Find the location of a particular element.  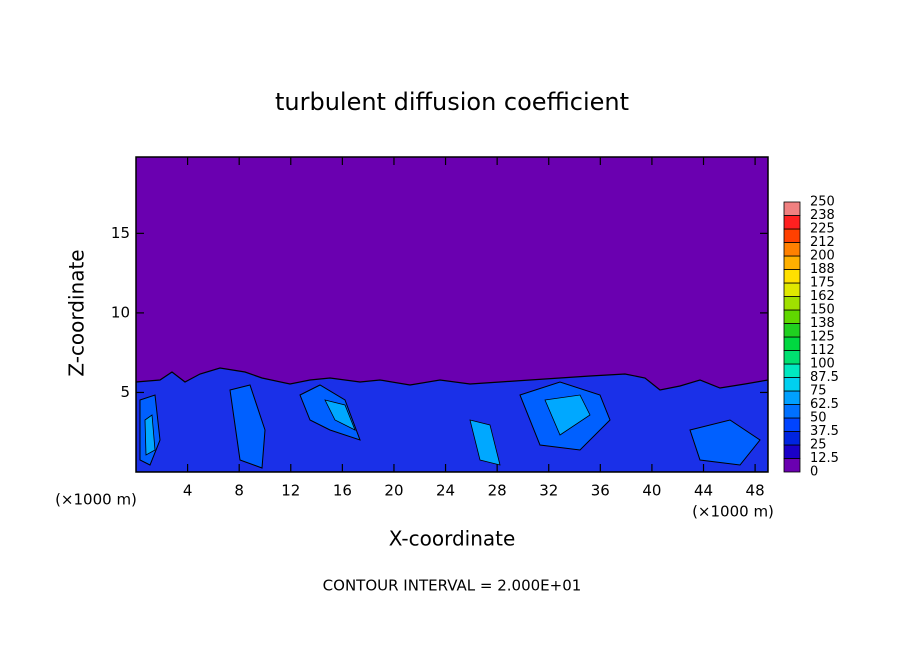

colorbar-label: 62.5 is located at coordinates (824, 404).